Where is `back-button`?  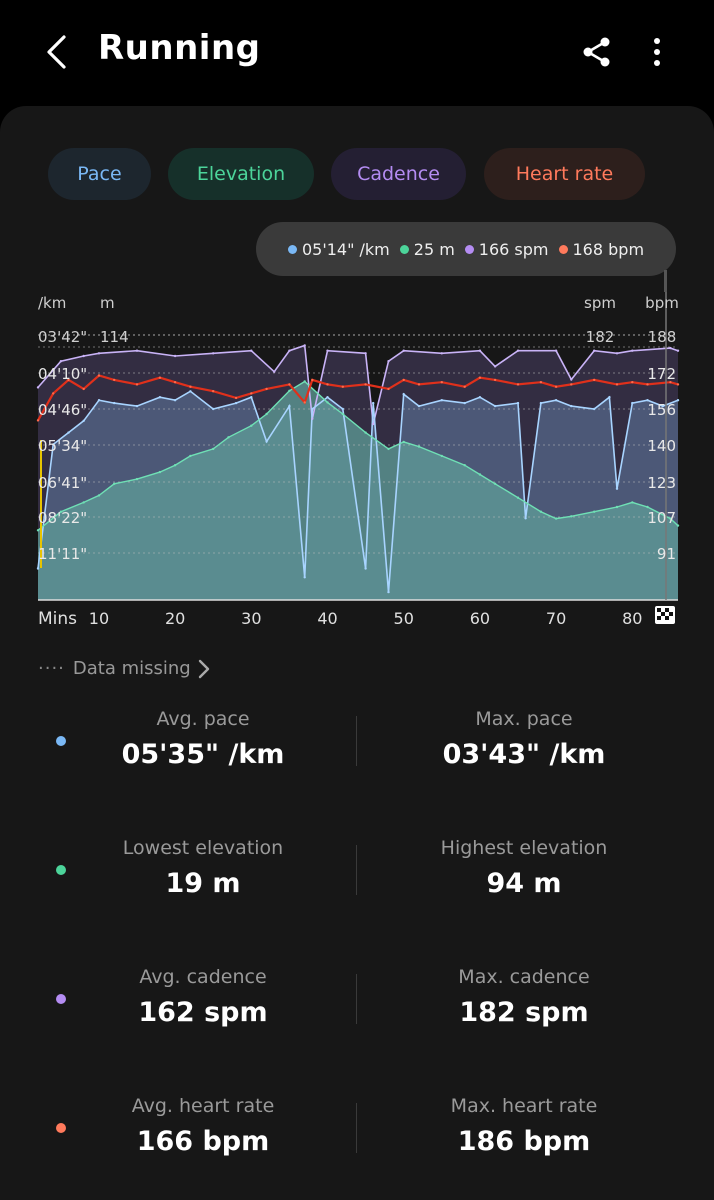
back-button is located at coordinates (56, 52).